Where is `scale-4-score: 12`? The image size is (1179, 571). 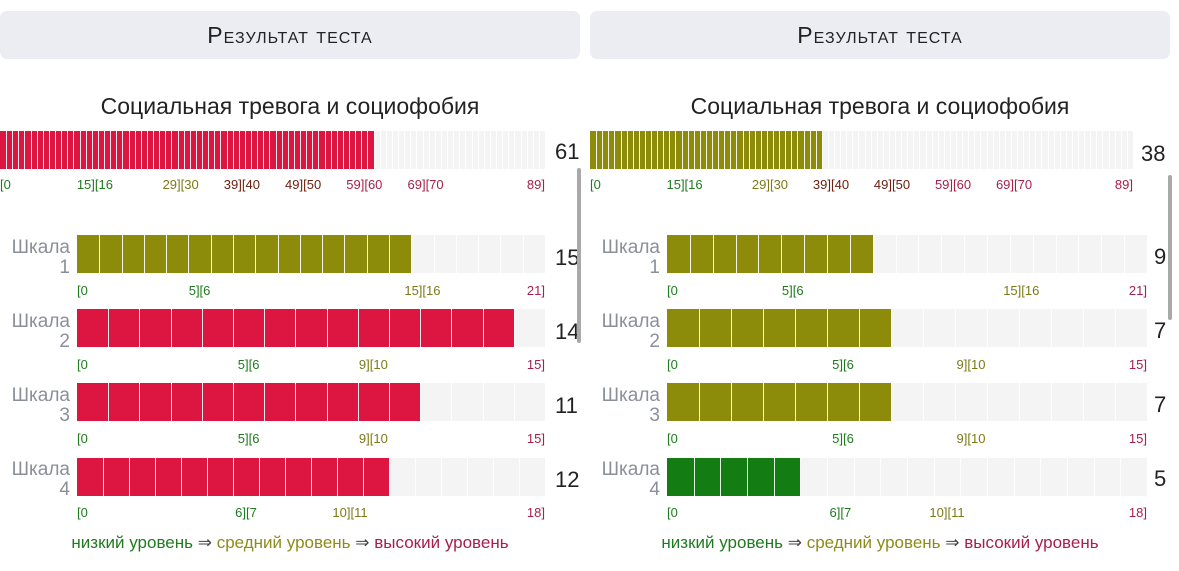 scale-4-score: 12 is located at coordinates (567, 479).